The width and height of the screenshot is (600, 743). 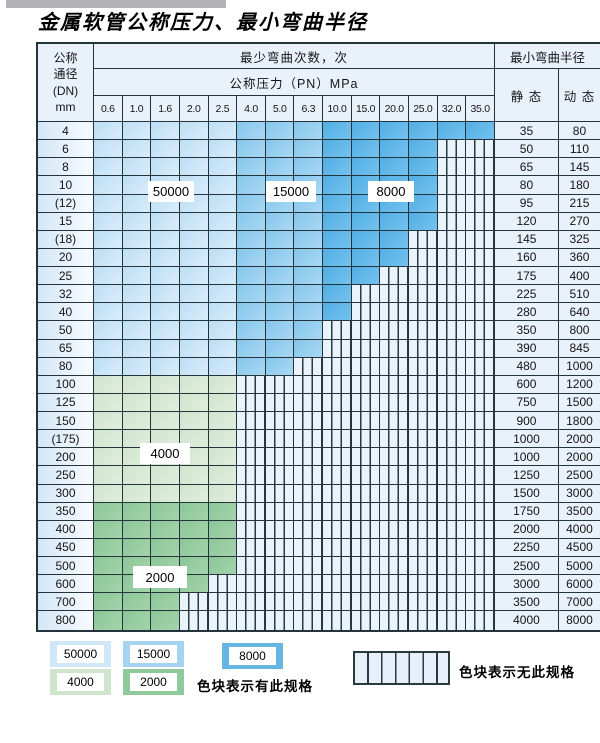 I want to click on pressure-col-header: 32.0, so click(x=452, y=109).